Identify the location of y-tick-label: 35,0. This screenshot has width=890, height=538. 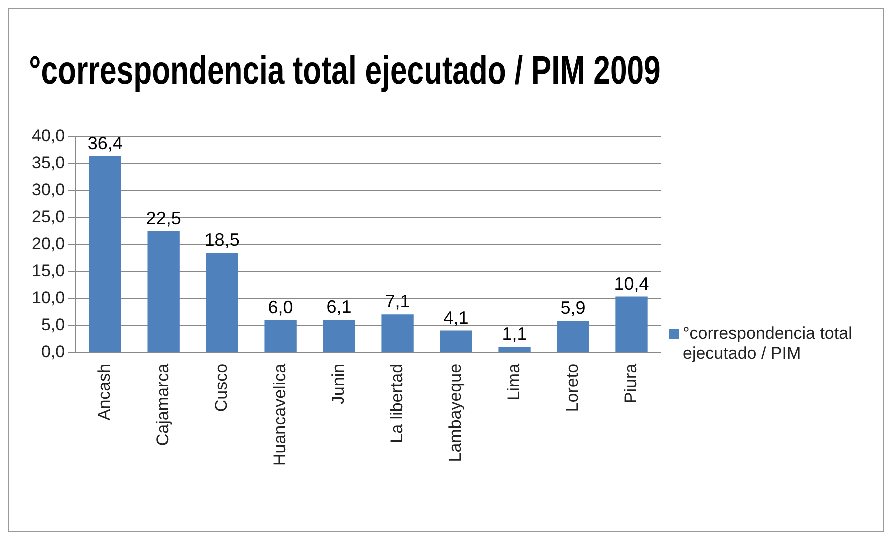
(49, 163).